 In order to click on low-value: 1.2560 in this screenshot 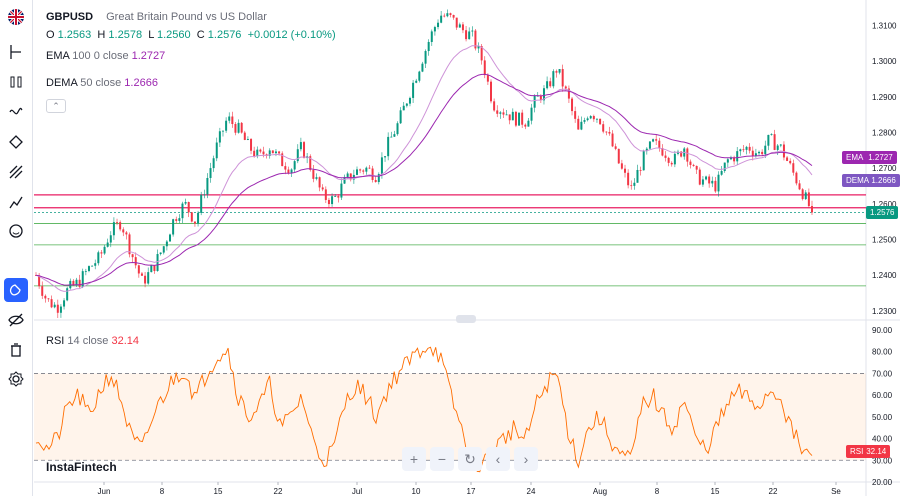, I will do `click(173, 35)`.